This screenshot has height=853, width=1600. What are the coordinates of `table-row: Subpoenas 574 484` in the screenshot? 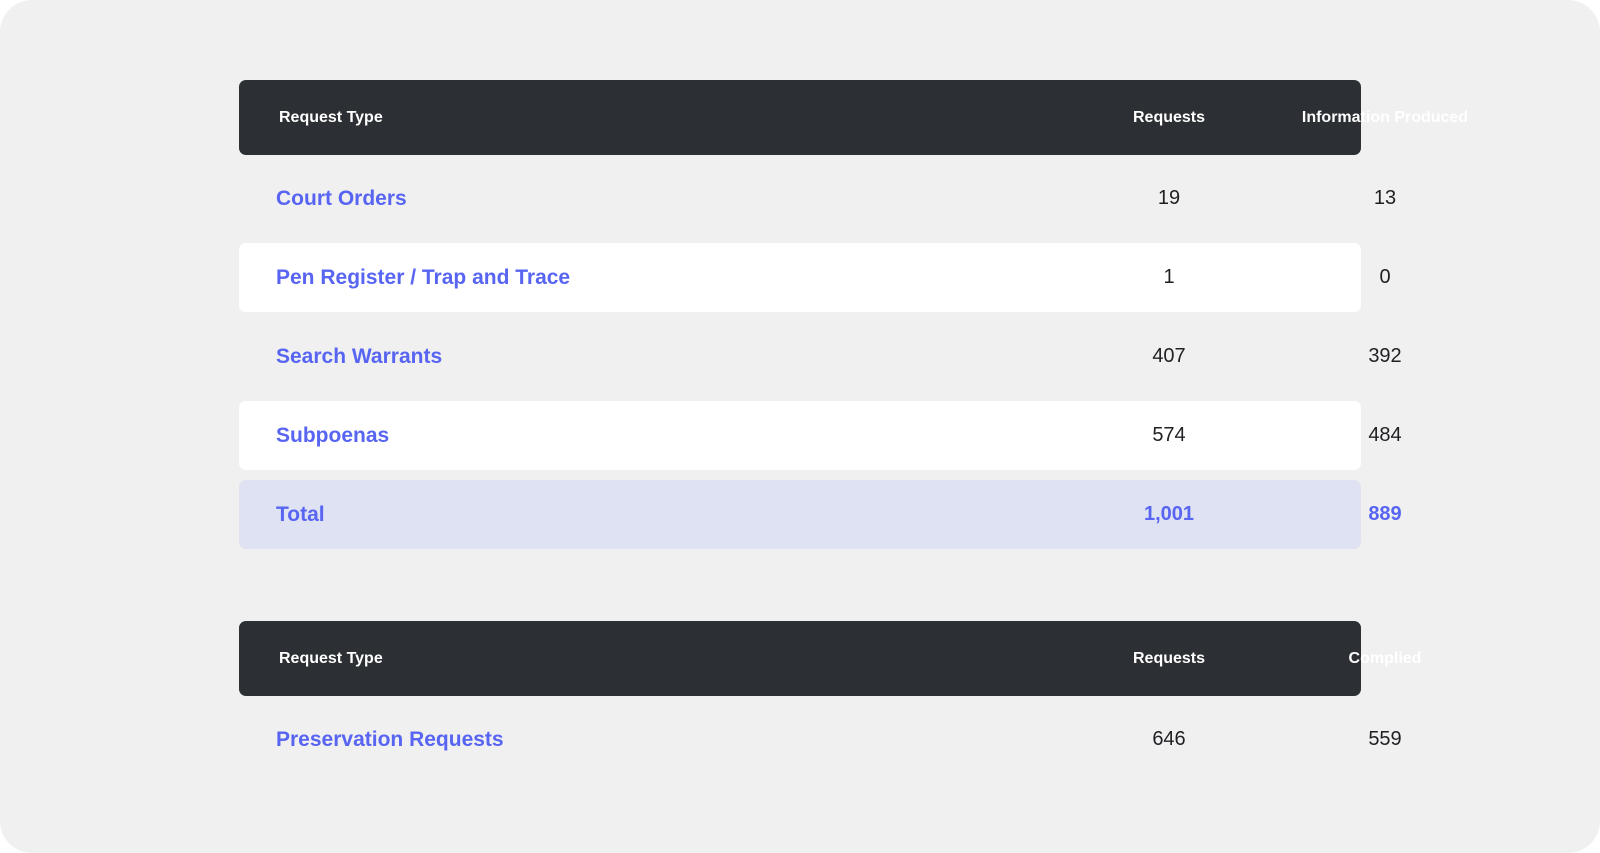 It's located at (820, 435).